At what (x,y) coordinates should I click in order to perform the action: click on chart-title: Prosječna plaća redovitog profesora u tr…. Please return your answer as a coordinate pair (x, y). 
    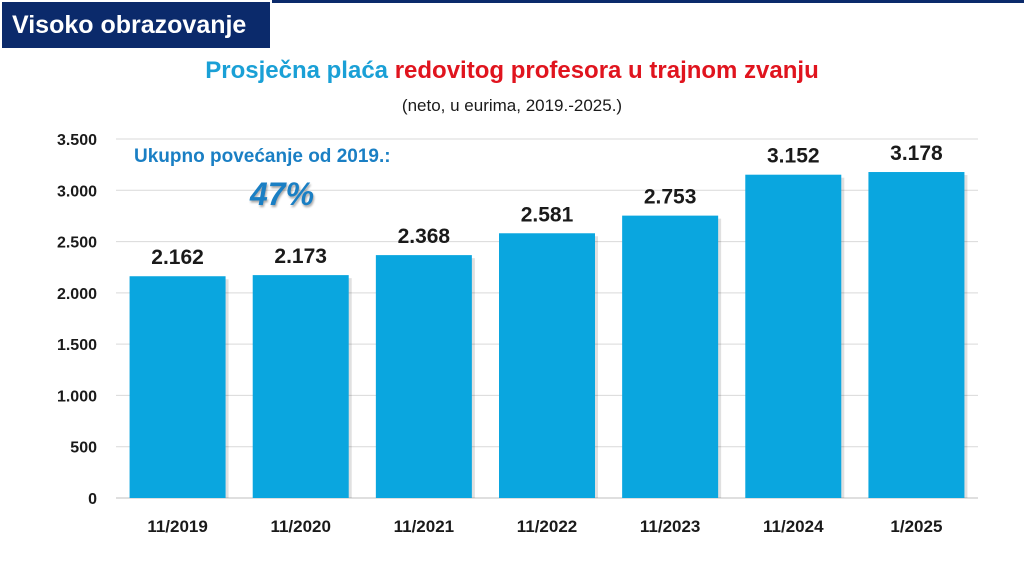
    Looking at the image, I should click on (512, 71).